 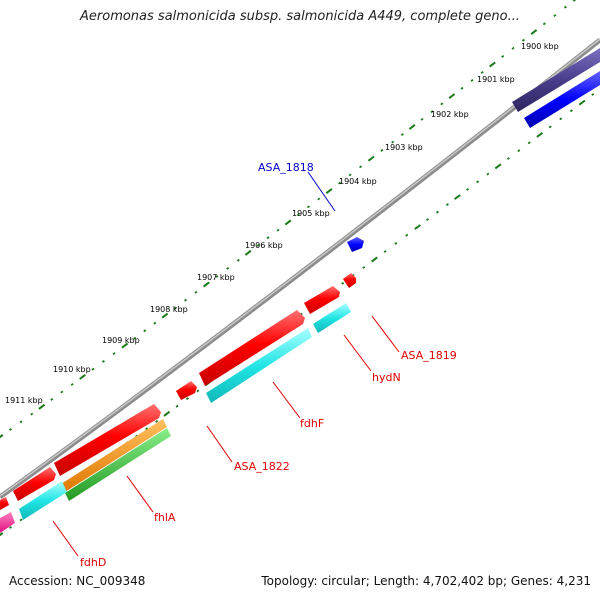 I want to click on ruler-label: 1903 kbp, so click(x=404, y=147).